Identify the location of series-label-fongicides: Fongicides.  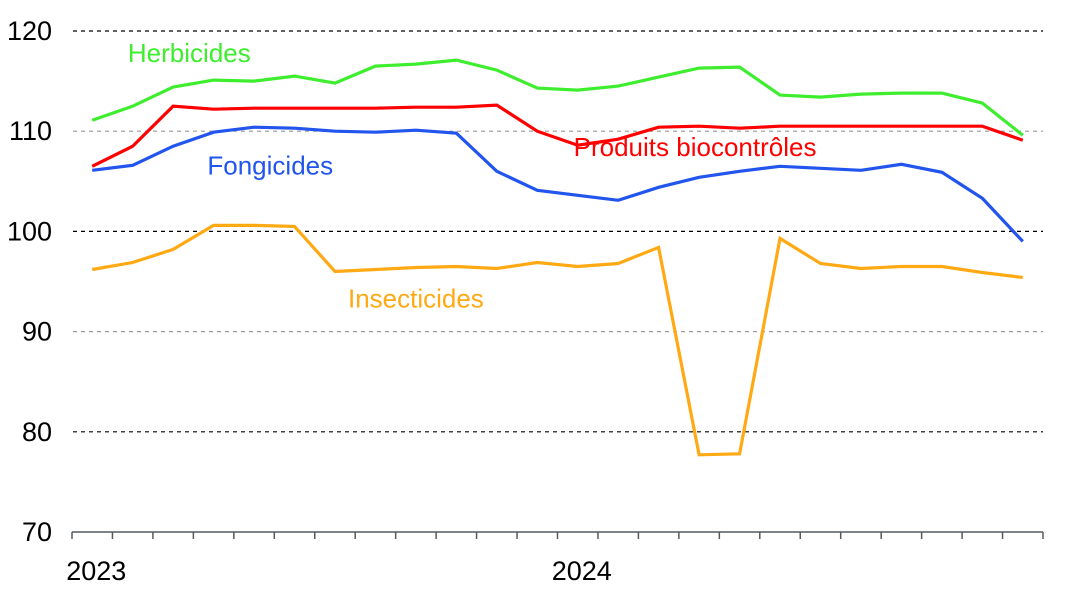
(270, 165).